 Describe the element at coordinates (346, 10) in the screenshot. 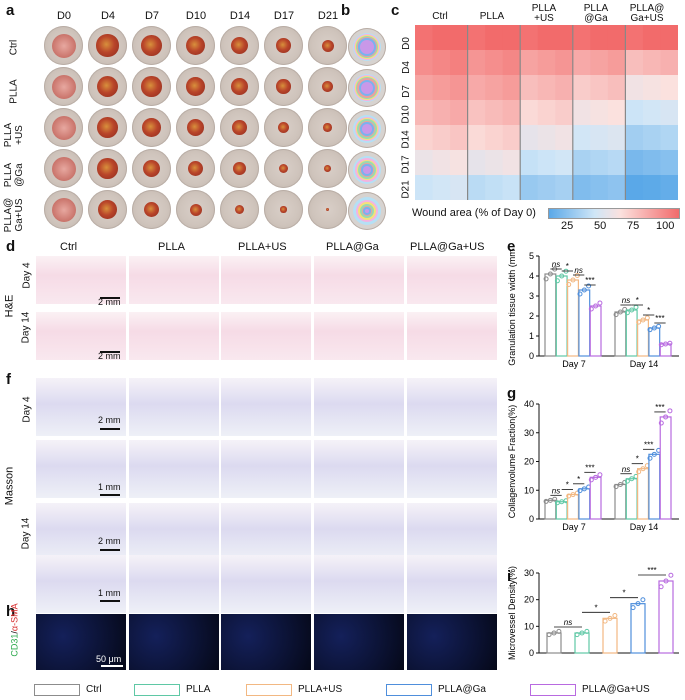

I see `panel-label-b: b` at that location.